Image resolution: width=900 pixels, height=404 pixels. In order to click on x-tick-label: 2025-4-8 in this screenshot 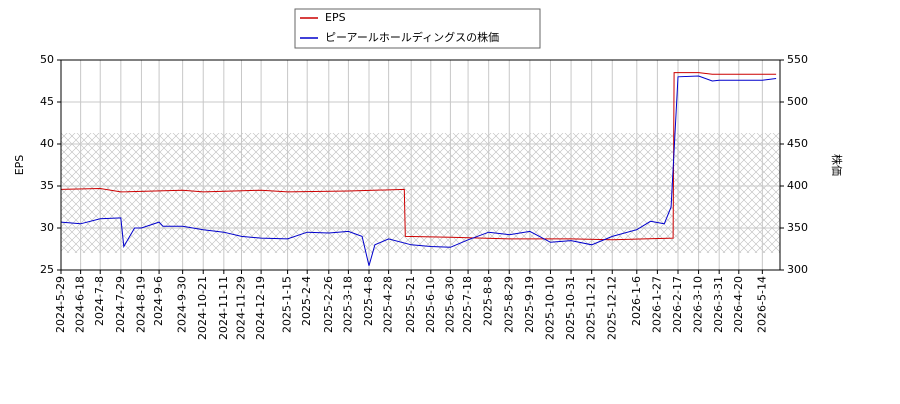, I will do `click(368, 301)`.